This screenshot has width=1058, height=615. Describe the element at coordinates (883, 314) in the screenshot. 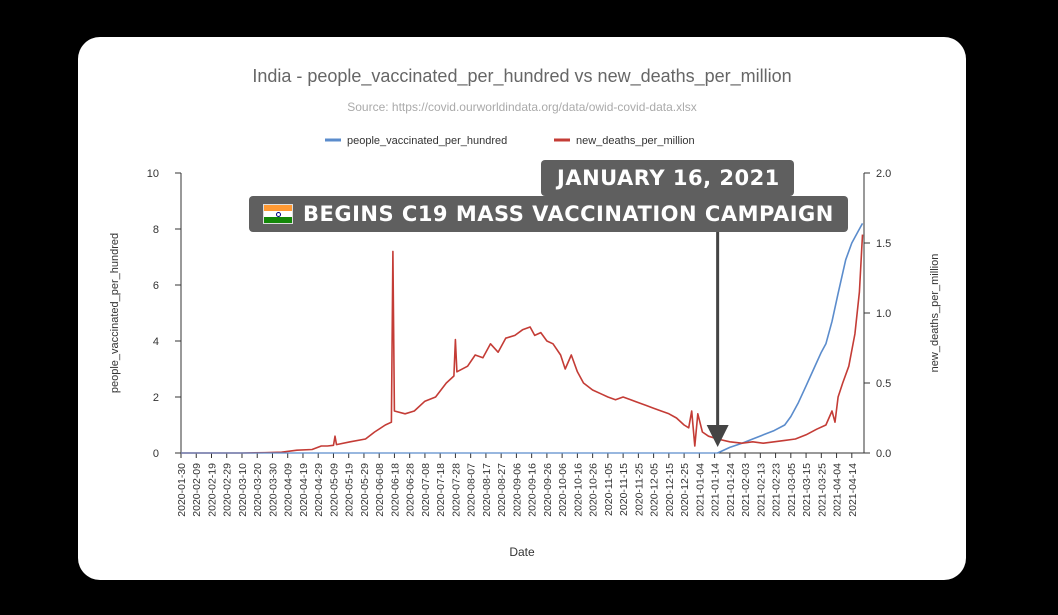

I see `y-right-tick-label: 1.0` at that location.